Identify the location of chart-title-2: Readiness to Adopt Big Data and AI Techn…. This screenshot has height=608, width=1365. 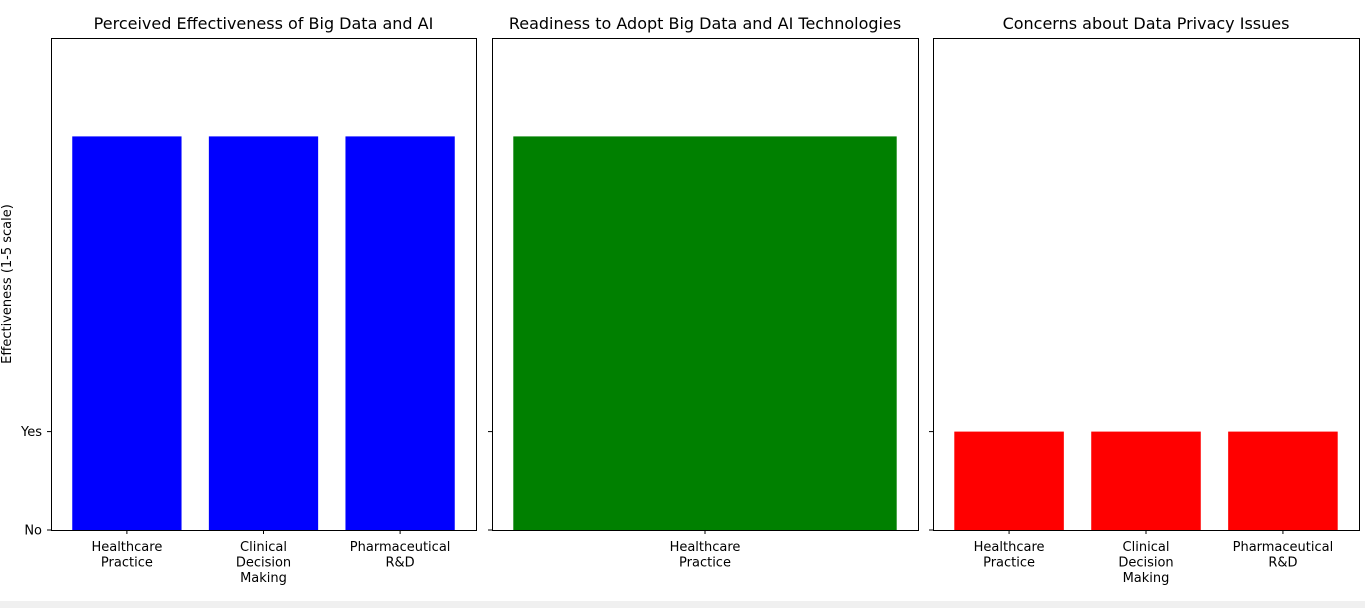
(705, 23).